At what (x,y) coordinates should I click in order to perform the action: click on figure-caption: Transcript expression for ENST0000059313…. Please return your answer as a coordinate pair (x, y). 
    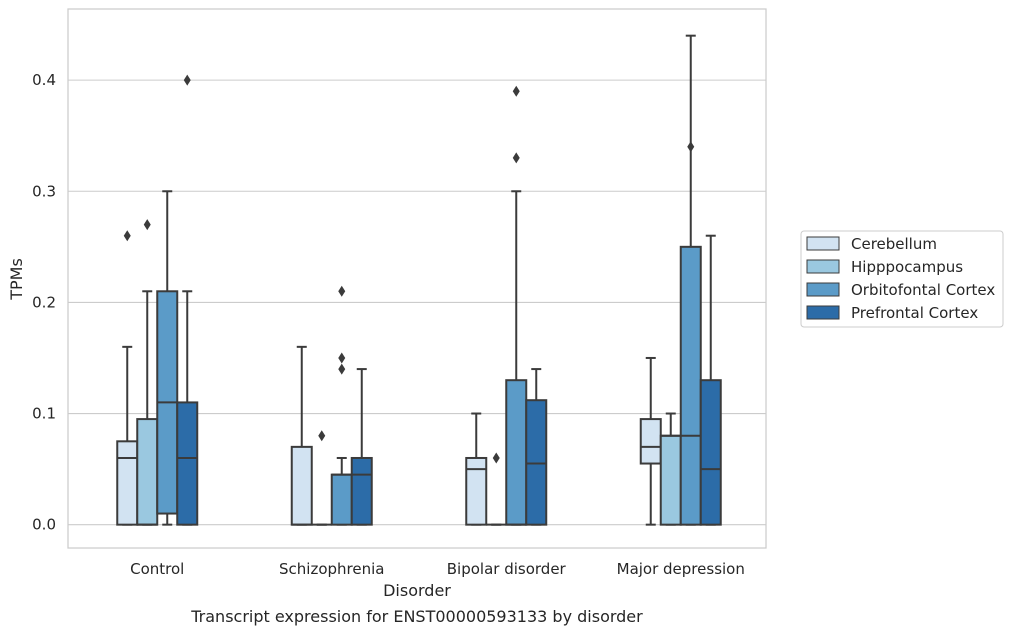
    Looking at the image, I should click on (416, 616).